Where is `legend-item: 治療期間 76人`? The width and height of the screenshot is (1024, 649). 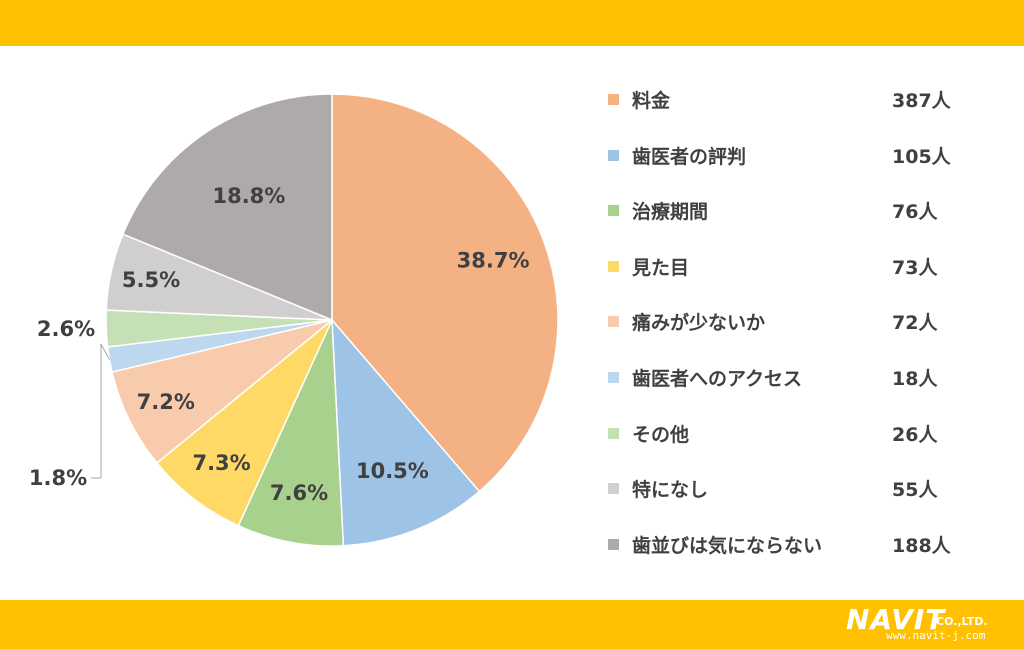 legend-item: 治療期間 76人 is located at coordinates (788, 221).